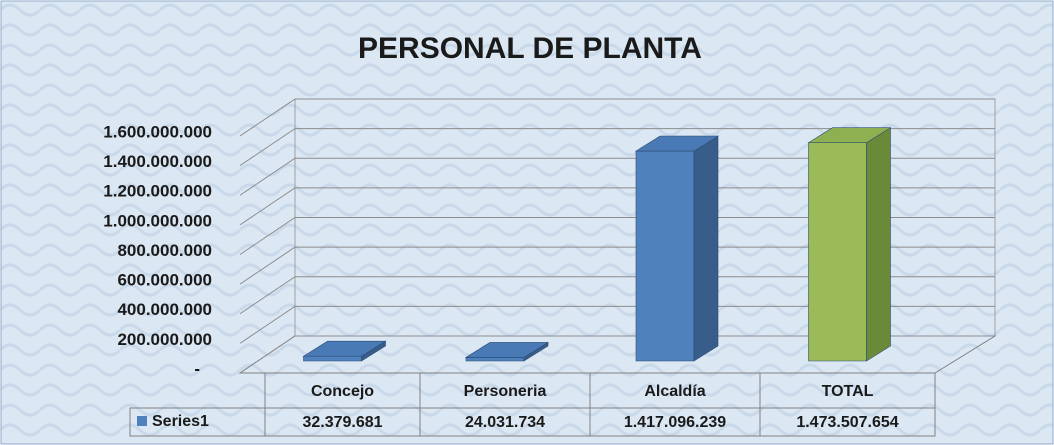 The height and width of the screenshot is (445, 1054). I want to click on y-tick-label: 1.200.000.000, so click(157, 191).